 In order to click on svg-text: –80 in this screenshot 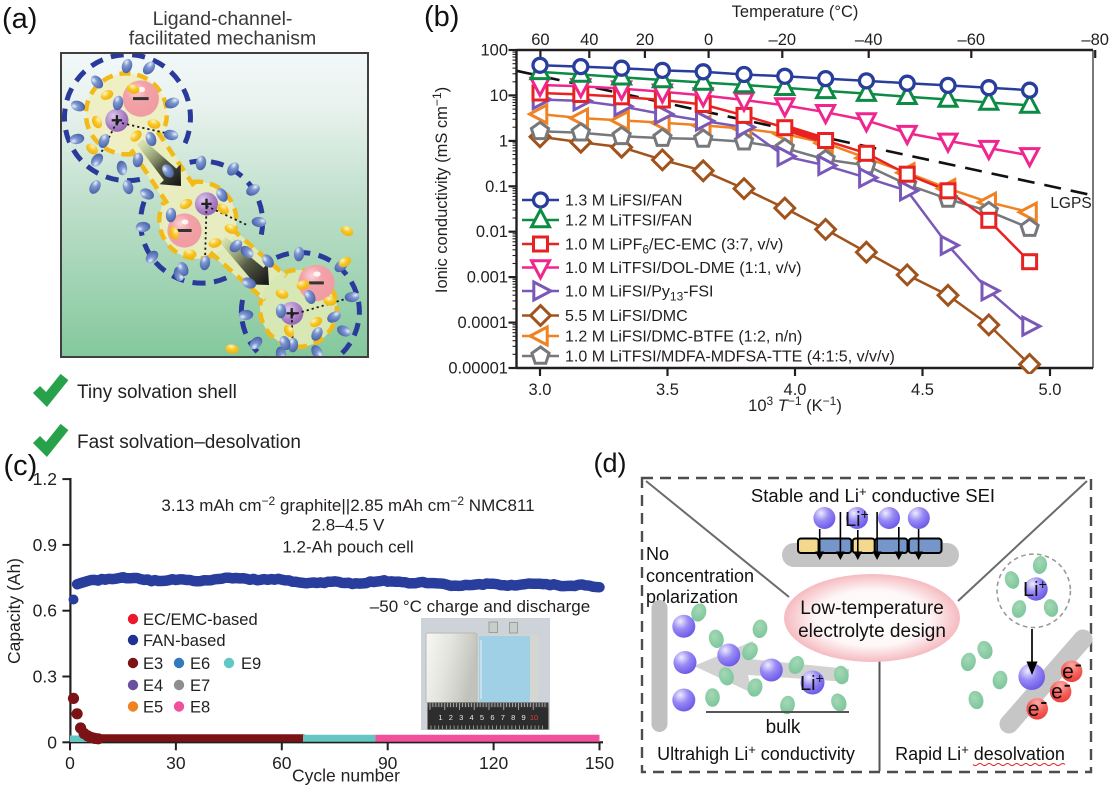, I will do `click(1095, 40)`.